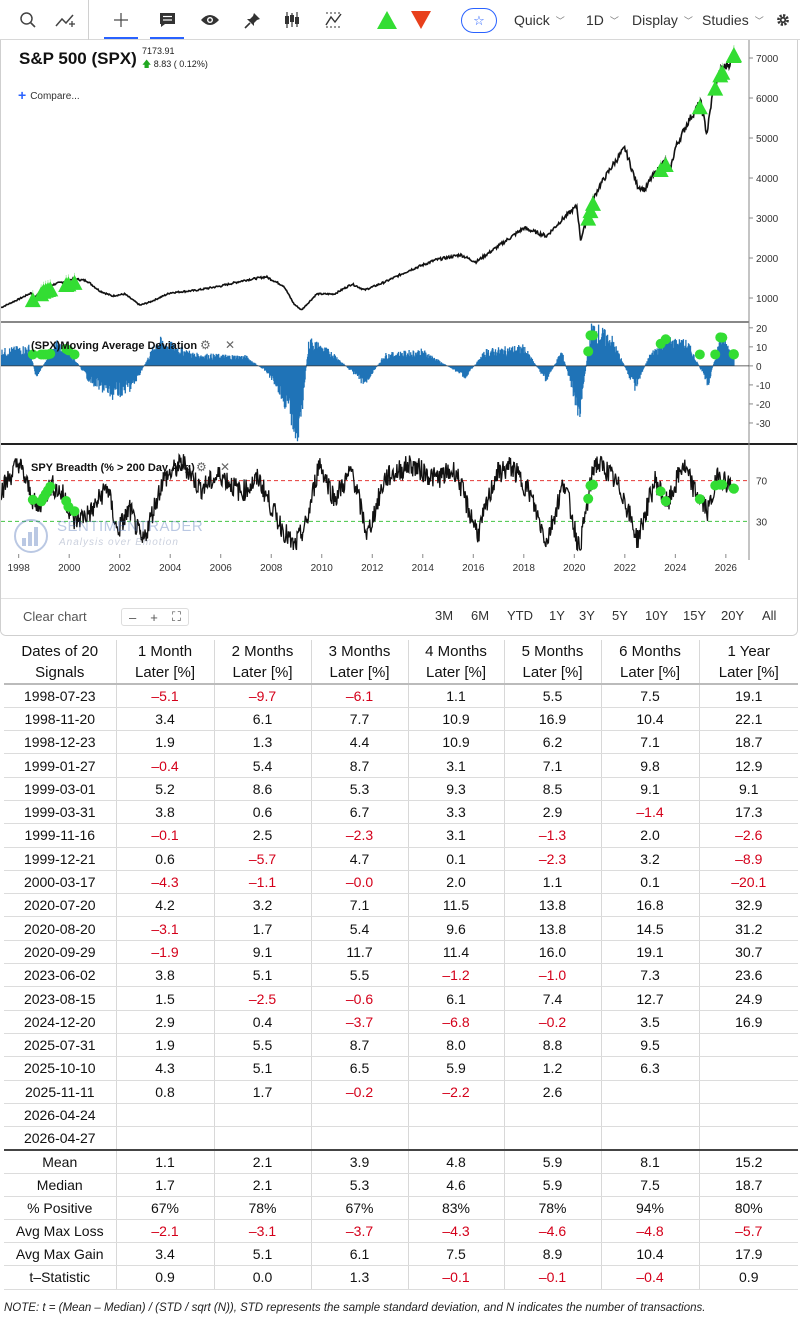 Image resolution: width=800 pixels, height=1325 pixels. Describe the element at coordinates (662, 20) in the screenshot. I see `display-dropdown: Display ﹀` at that location.